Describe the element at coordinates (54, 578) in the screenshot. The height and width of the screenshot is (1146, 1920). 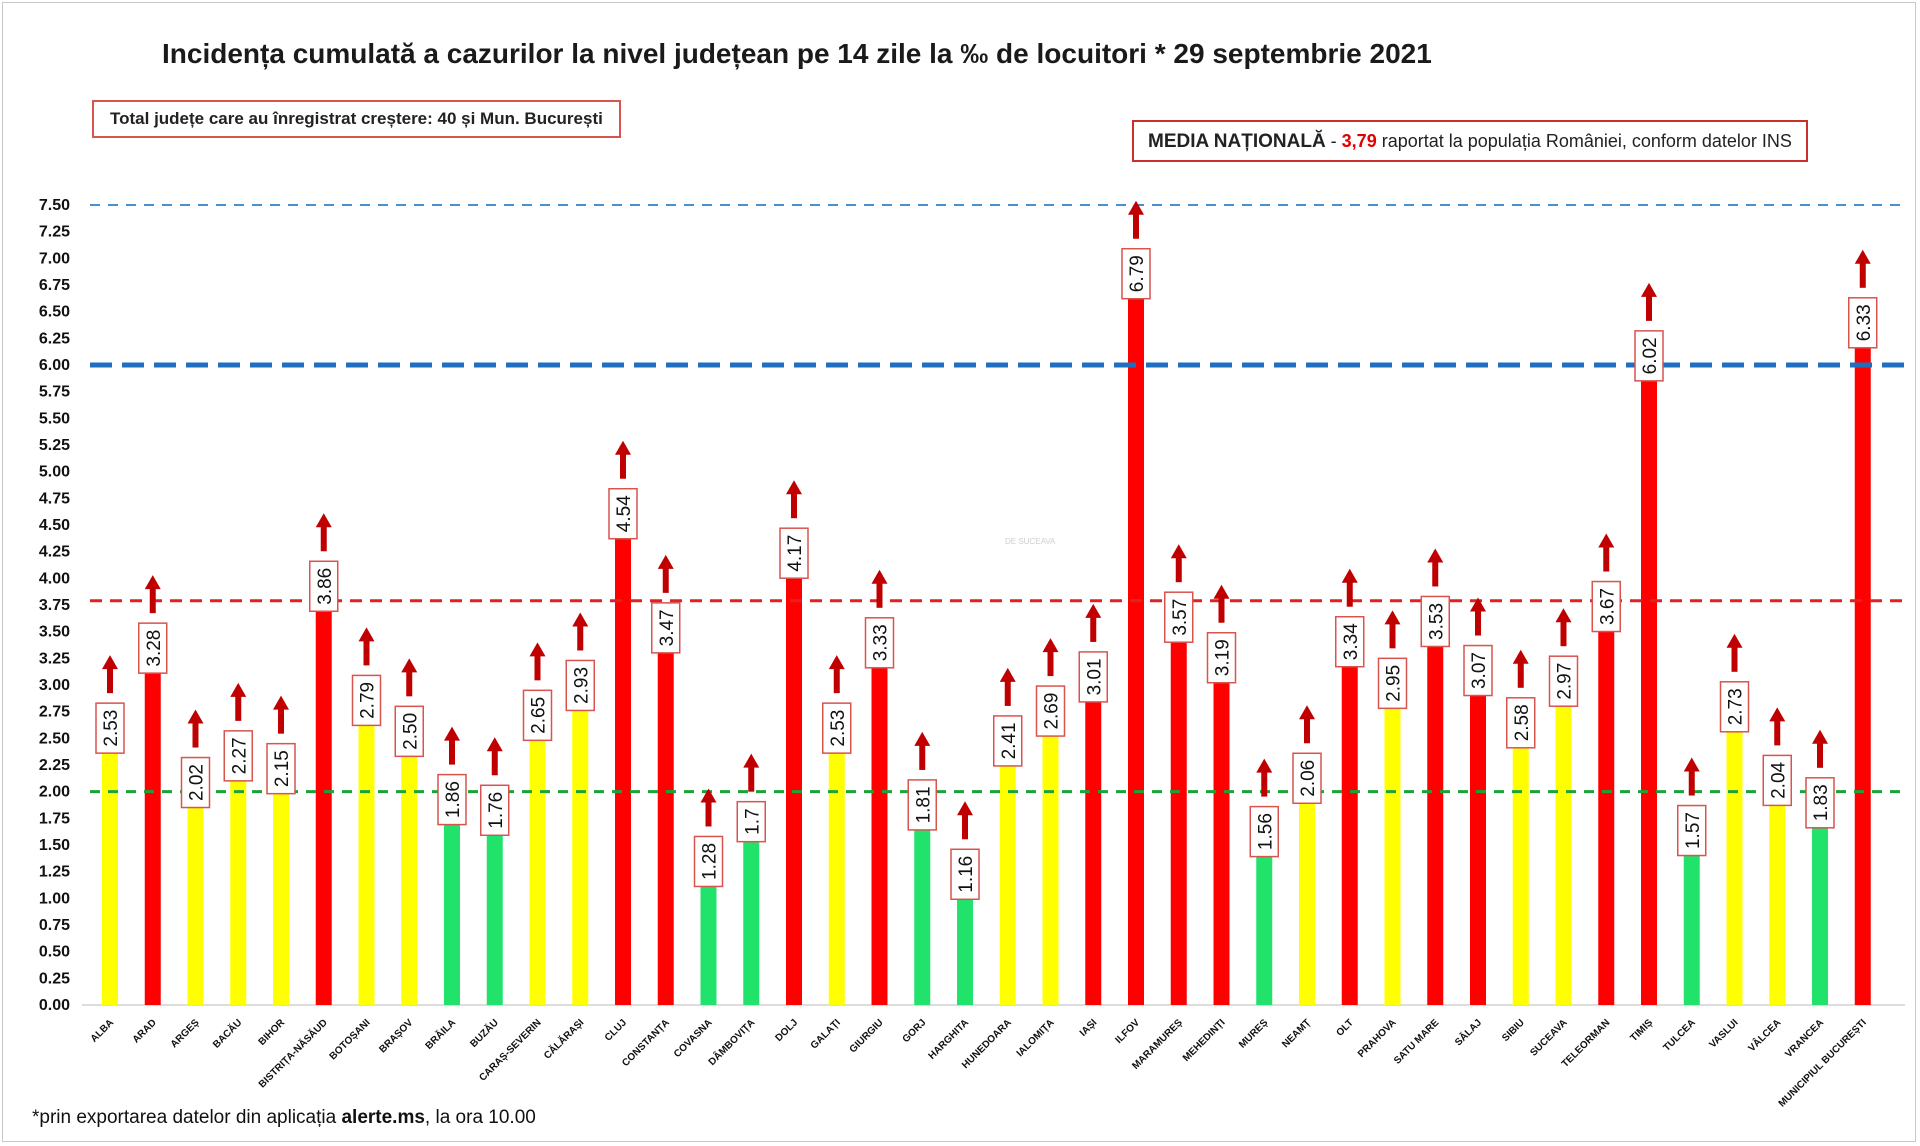
I see `y-tick-label: 4.00` at that location.